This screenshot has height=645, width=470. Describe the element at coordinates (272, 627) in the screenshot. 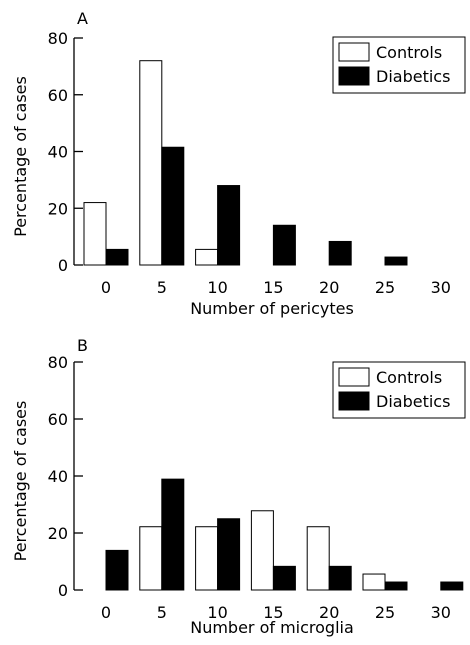

I see `x-axis-label: Number of microglia` at that location.